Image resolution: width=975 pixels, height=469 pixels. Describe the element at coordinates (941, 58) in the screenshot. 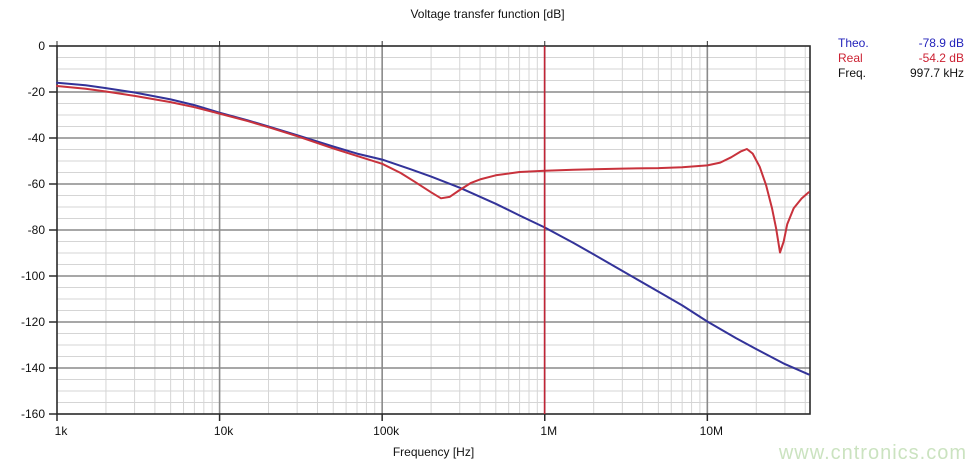

I see `legend-value-real: -54.2 dB` at that location.